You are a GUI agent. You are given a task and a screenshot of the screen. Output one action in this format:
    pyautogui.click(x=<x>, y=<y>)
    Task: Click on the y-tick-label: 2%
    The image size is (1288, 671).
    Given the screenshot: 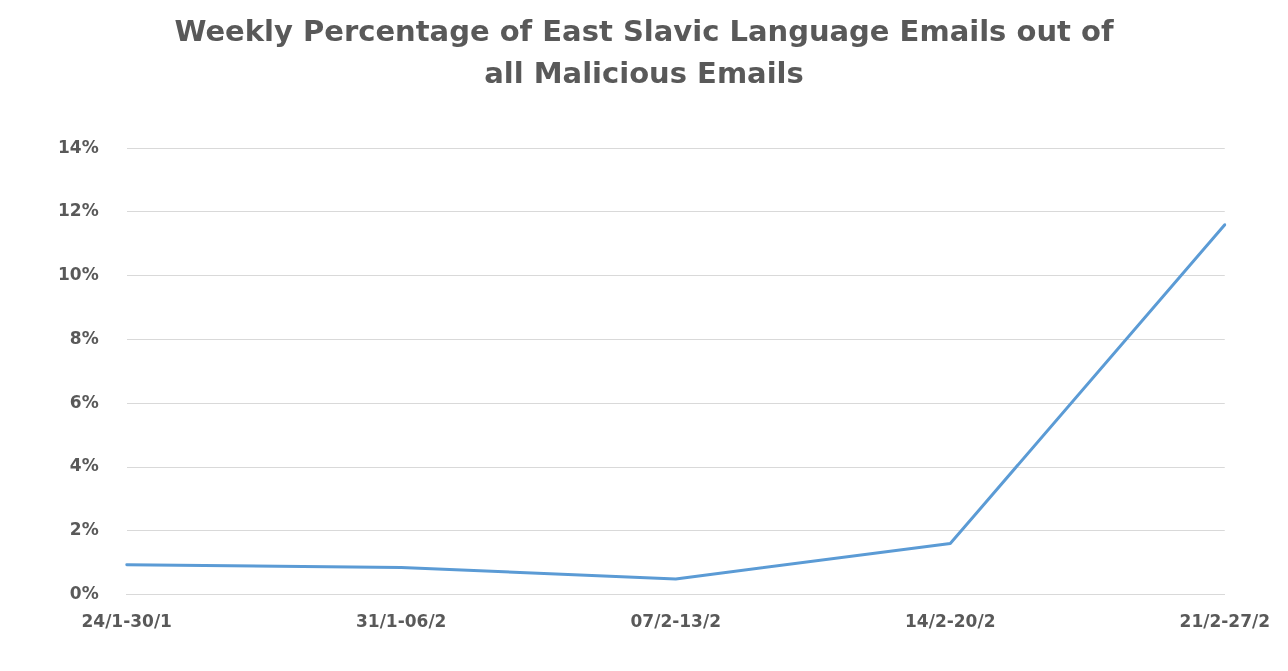 What is the action you would take?
    pyautogui.click(x=84, y=529)
    